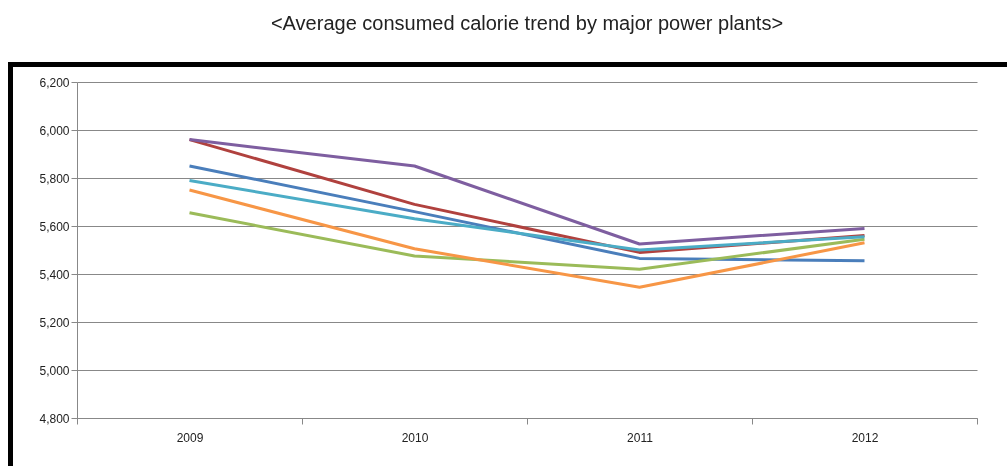 The height and width of the screenshot is (466, 1007). I want to click on y-tick-label: 6,200, so click(54, 82).